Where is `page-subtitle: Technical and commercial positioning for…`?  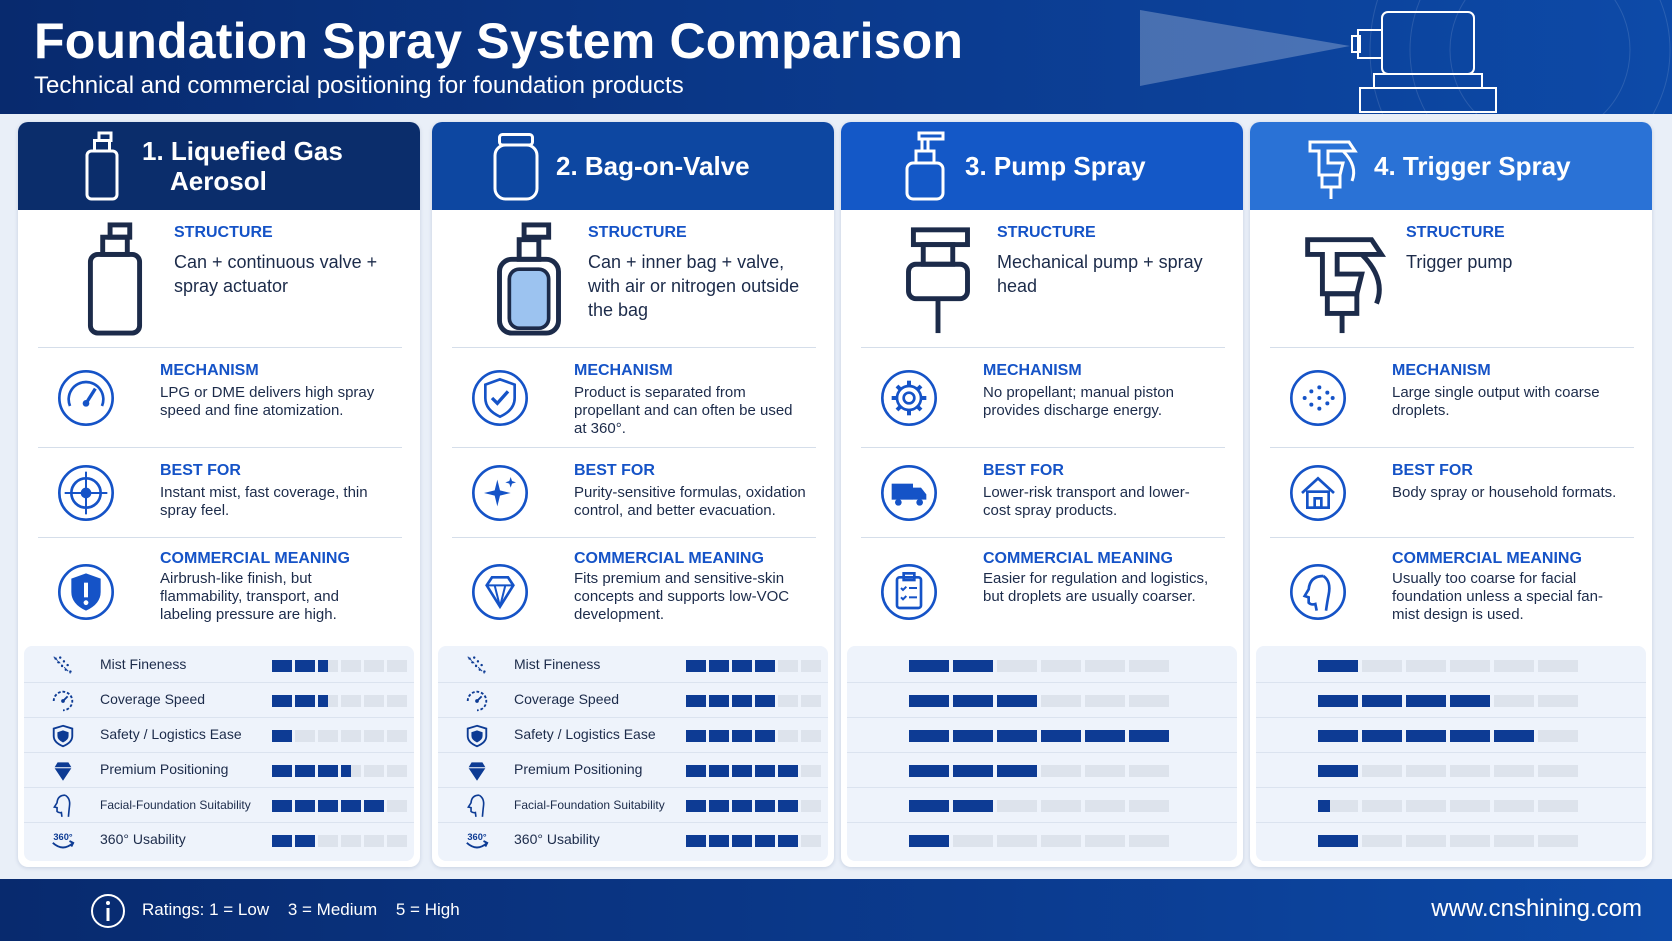 page-subtitle: Technical and commercial positioning for… is located at coordinates (359, 85).